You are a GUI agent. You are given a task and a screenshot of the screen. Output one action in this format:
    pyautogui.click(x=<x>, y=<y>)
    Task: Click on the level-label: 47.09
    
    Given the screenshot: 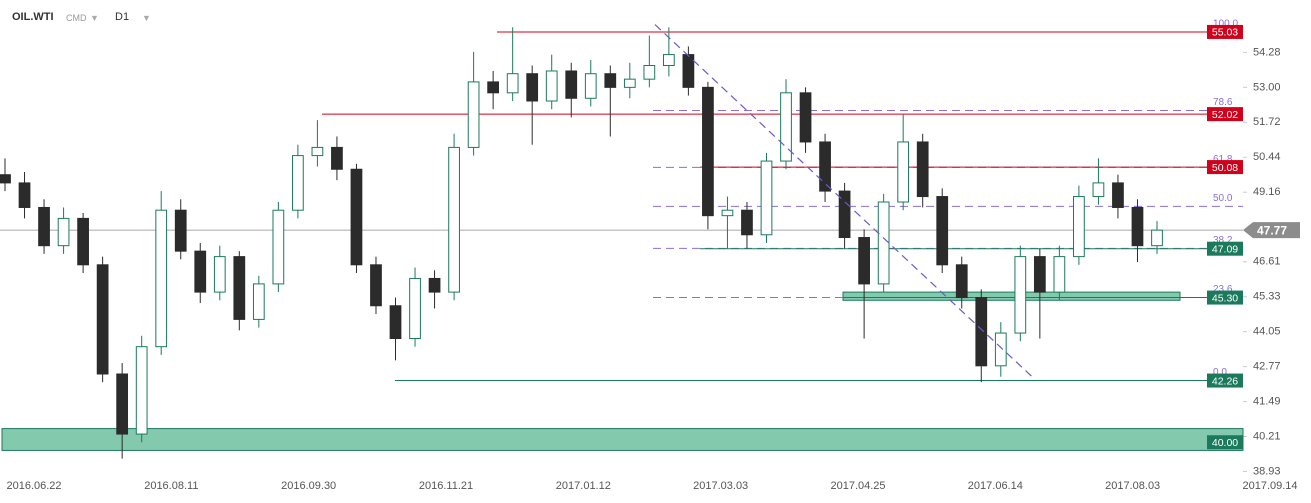 What is the action you would take?
    pyautogui.click(x=1225, y=249)
    